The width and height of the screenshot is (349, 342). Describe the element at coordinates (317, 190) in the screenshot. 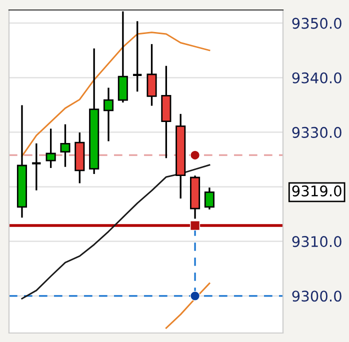

I see `text: 9319.0` at that location.